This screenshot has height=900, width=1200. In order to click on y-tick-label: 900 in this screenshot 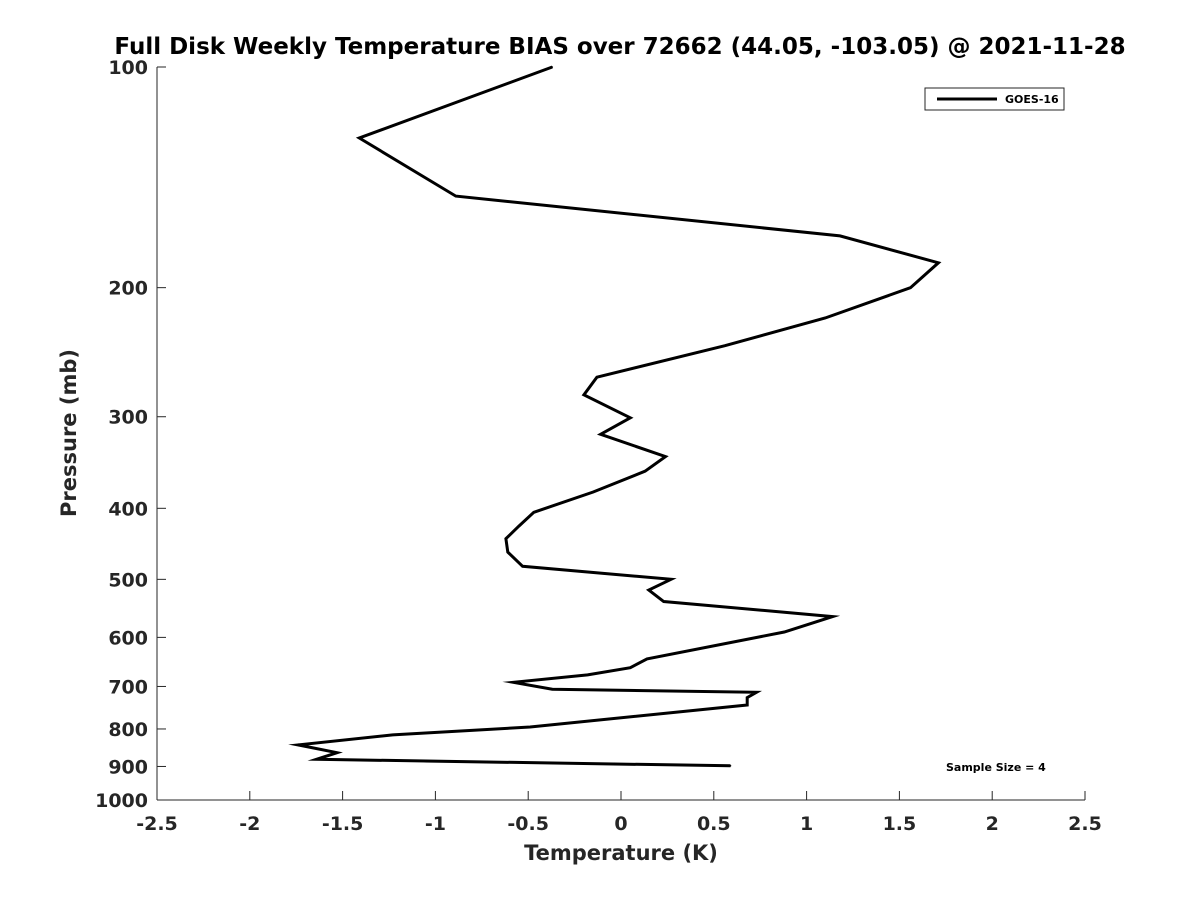, I will do `click(128, 767)`.